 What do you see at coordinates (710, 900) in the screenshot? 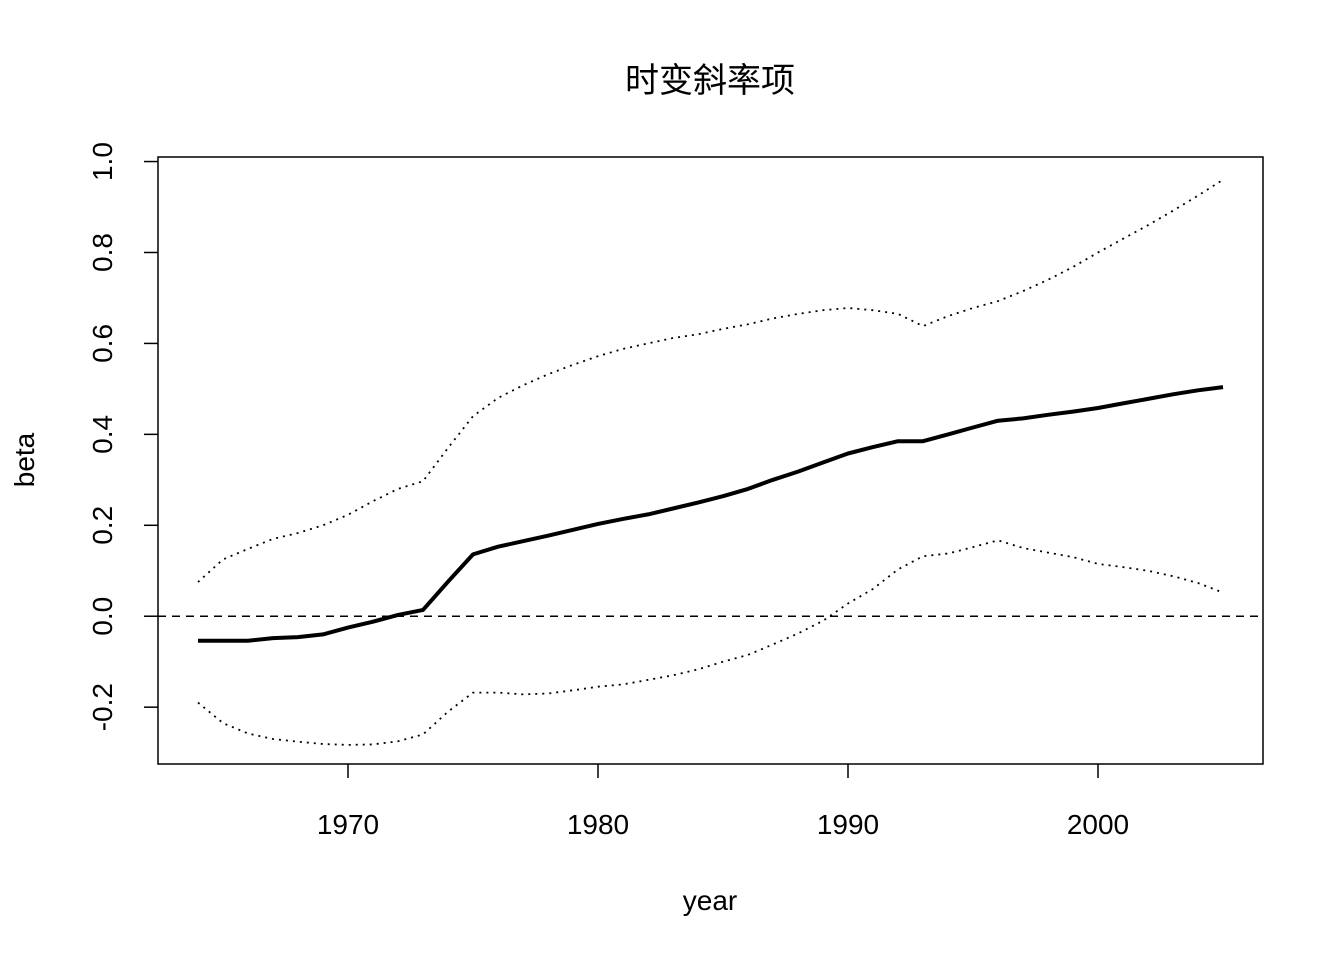
I see `x-axis-label: year` at bounding box center [710, 900].